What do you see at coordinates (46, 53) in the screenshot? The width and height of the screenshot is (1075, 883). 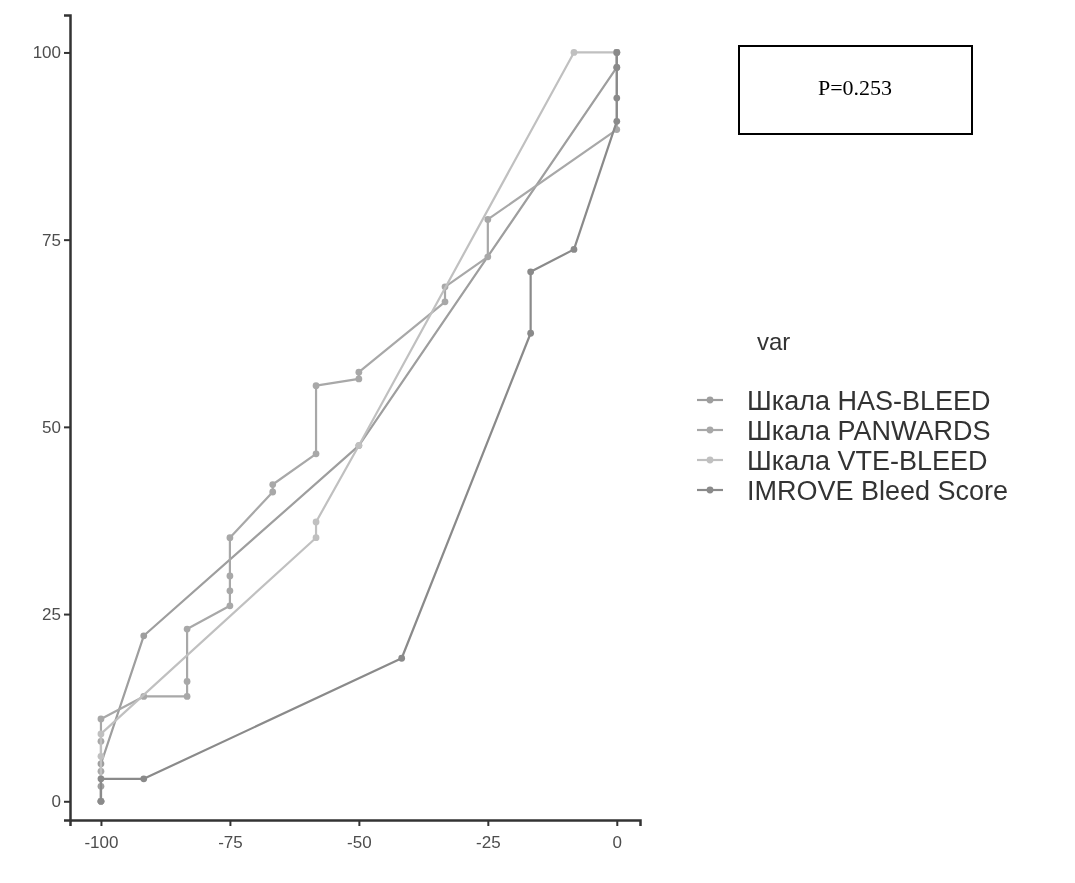 I see `y-tick-label: 100` at bounding box center [46, 53].